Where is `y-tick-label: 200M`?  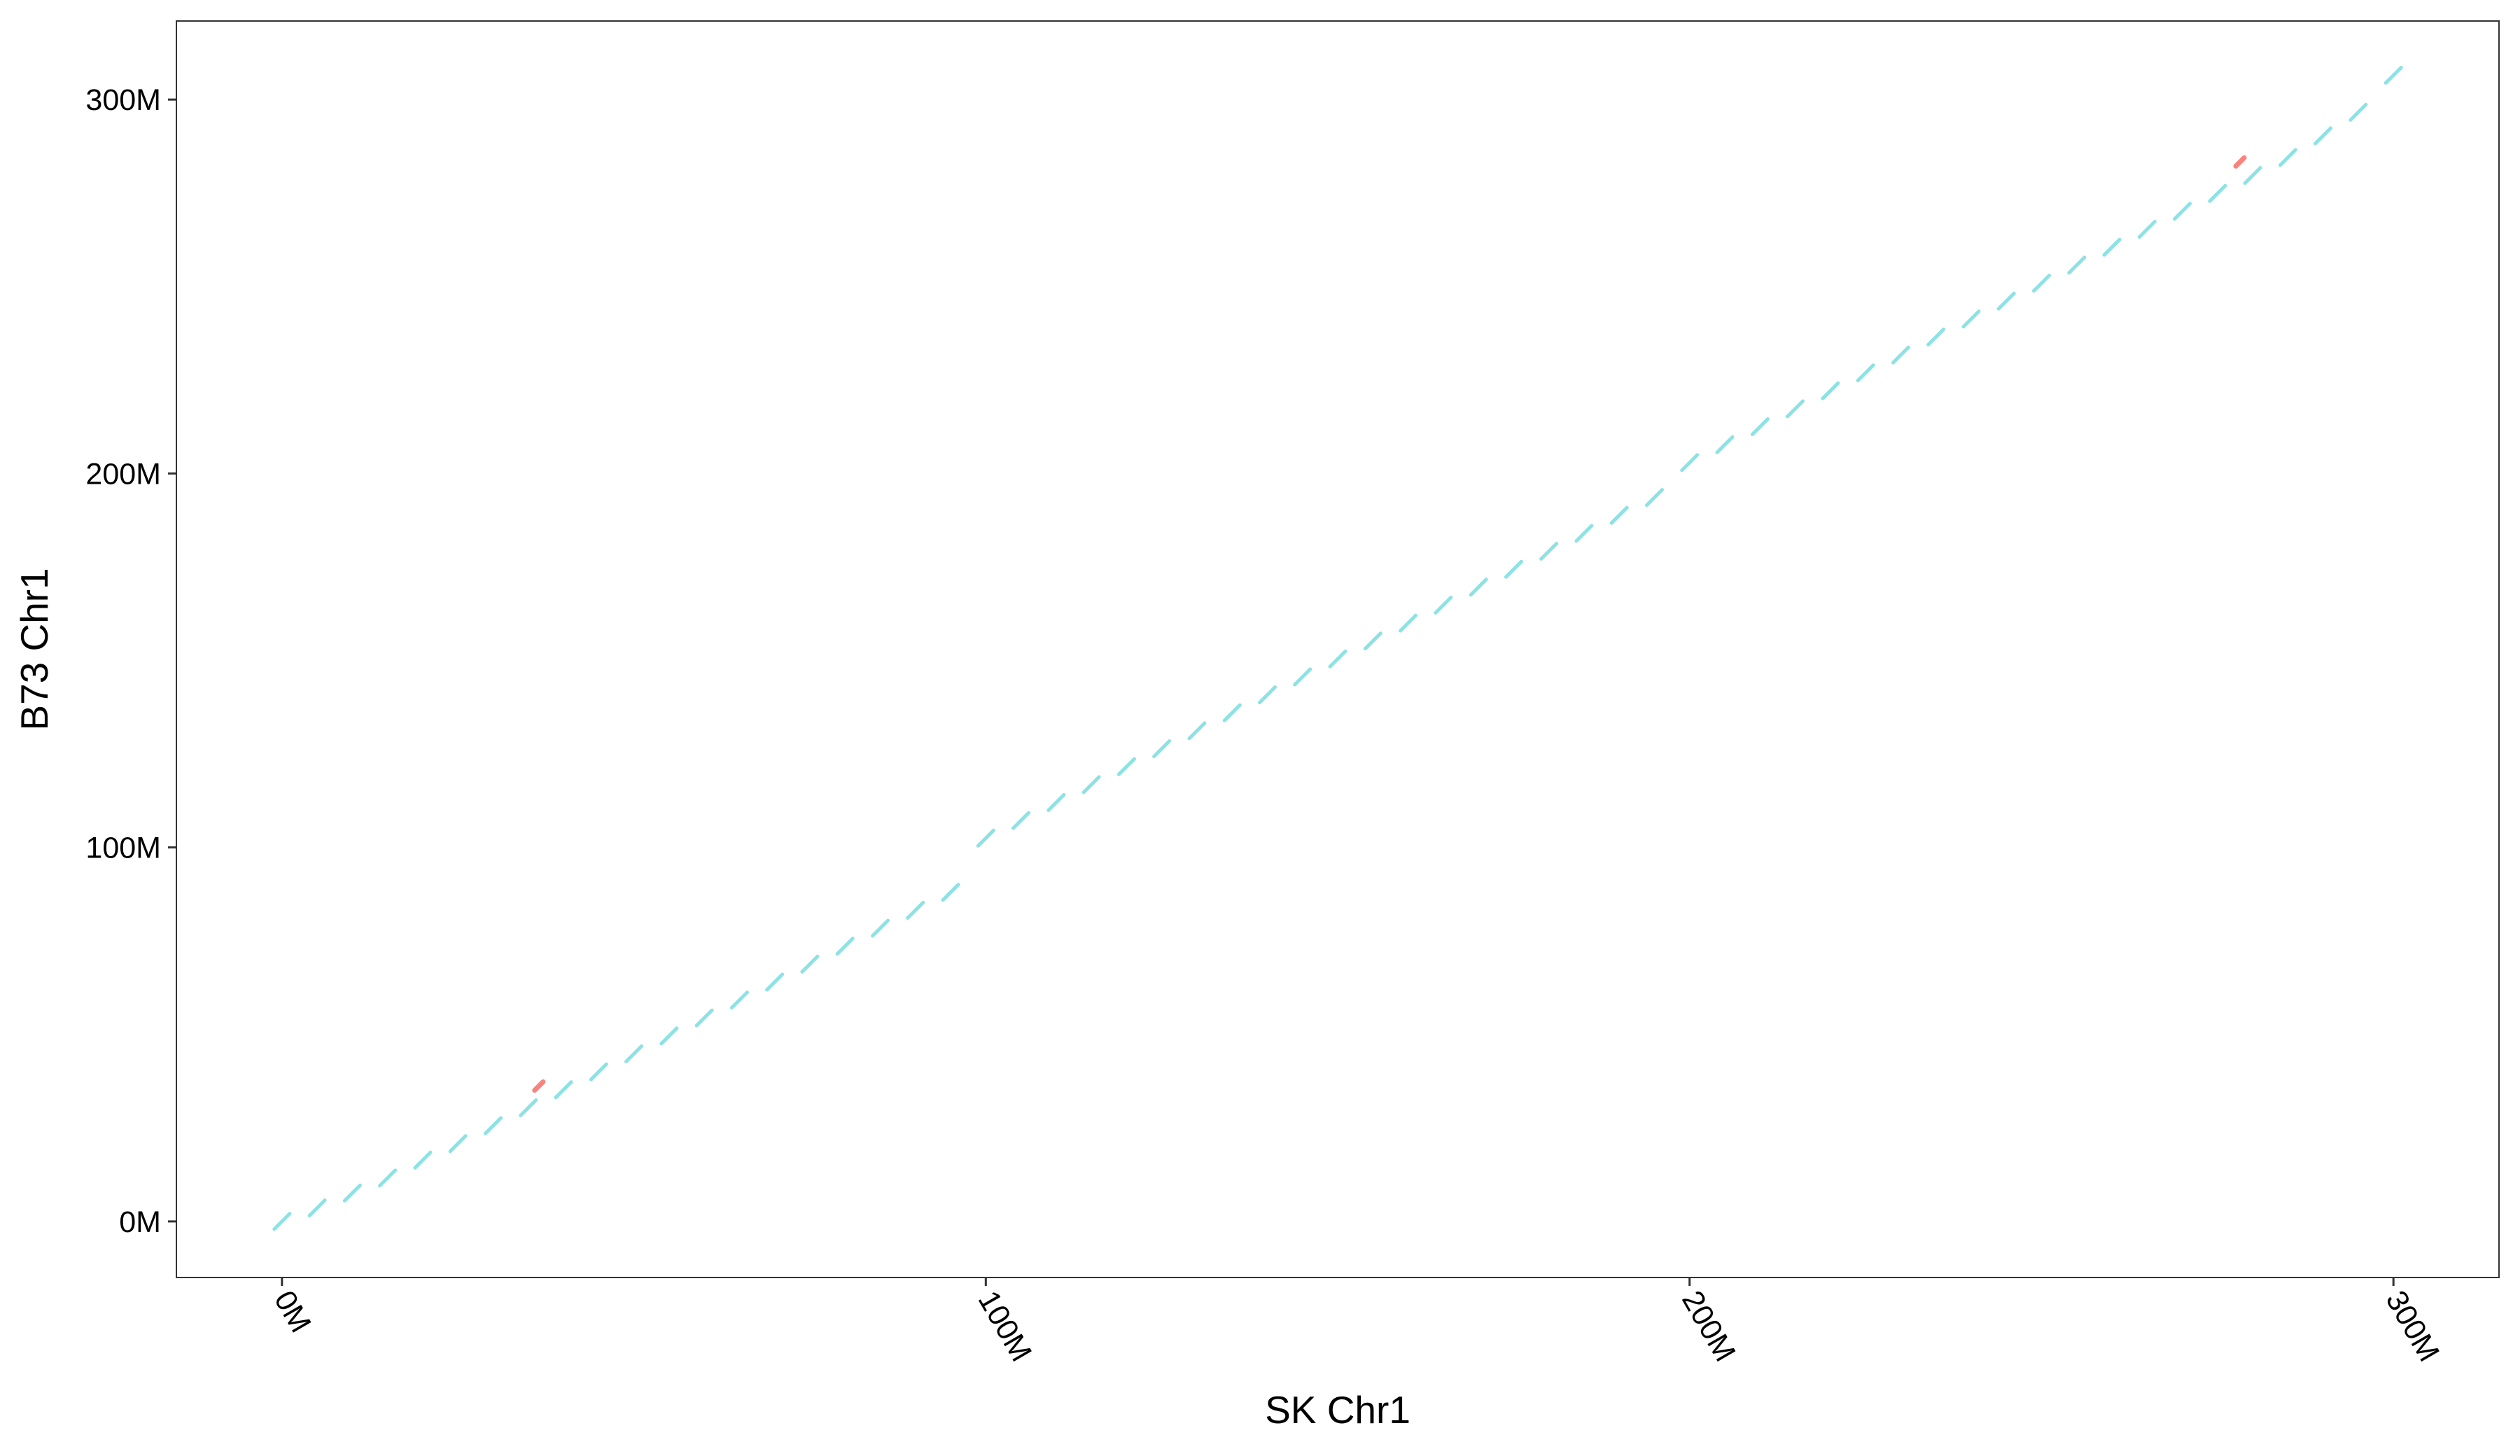
y-tick-label: 200M is located at coordinates (123, 474).